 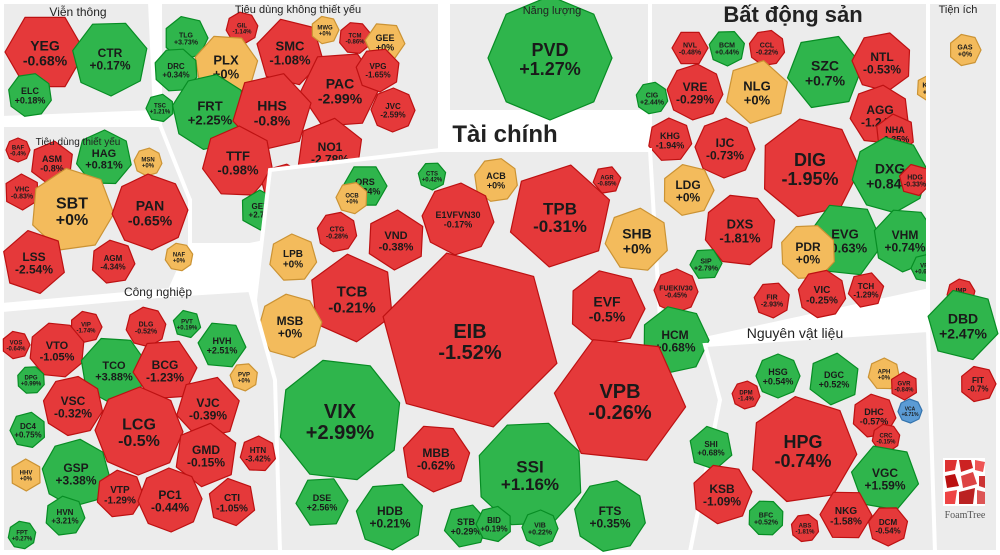 What do you see at coordinates (293, 257) in the screenshot?
I see `stock-cell-lpb: LPB+0%` at bounding box center [293, 257].